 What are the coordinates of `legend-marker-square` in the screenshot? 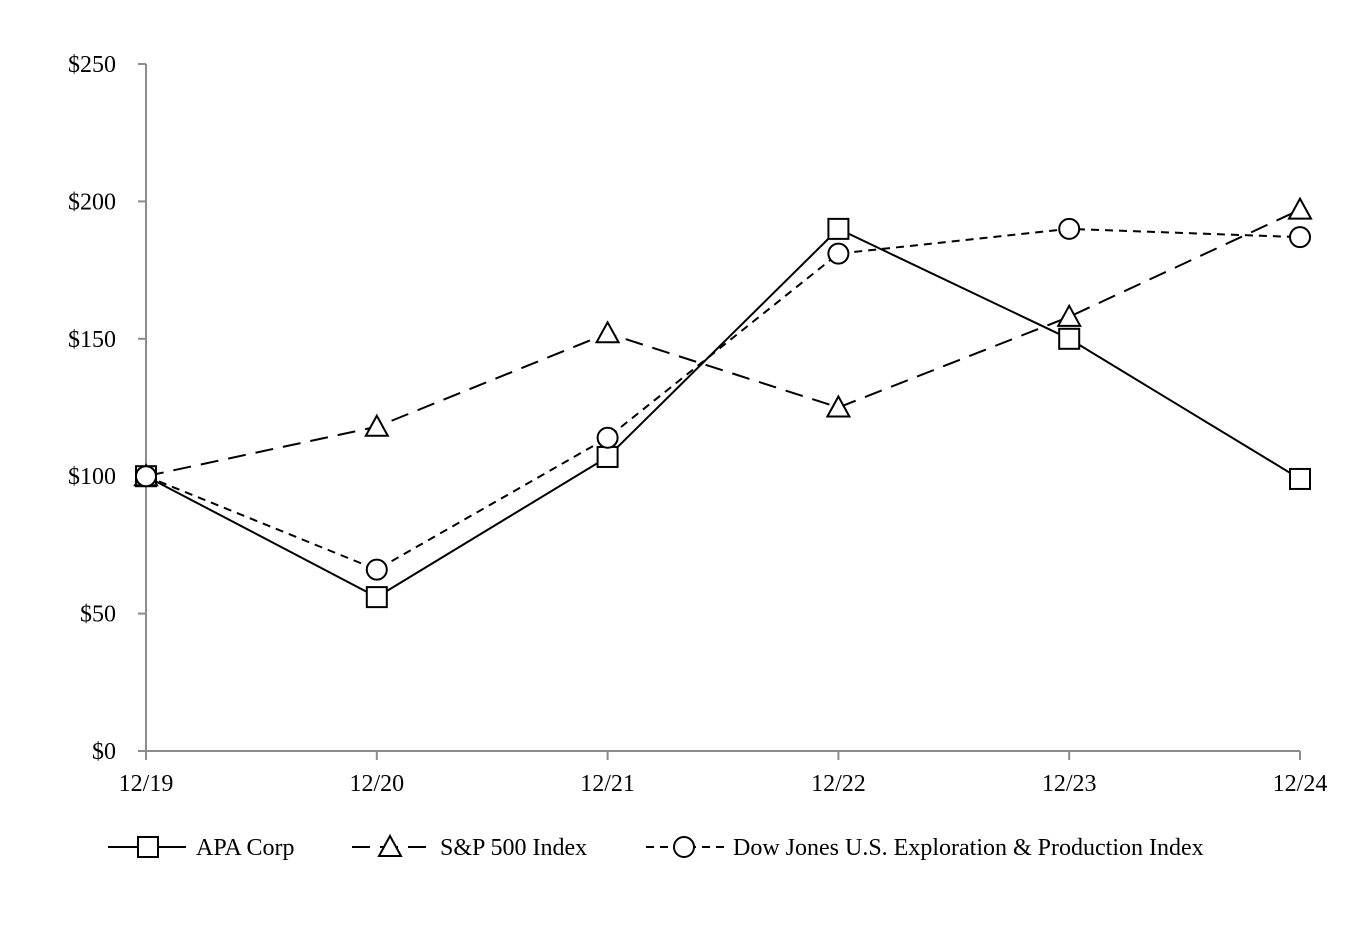 It's located at (148, 847).